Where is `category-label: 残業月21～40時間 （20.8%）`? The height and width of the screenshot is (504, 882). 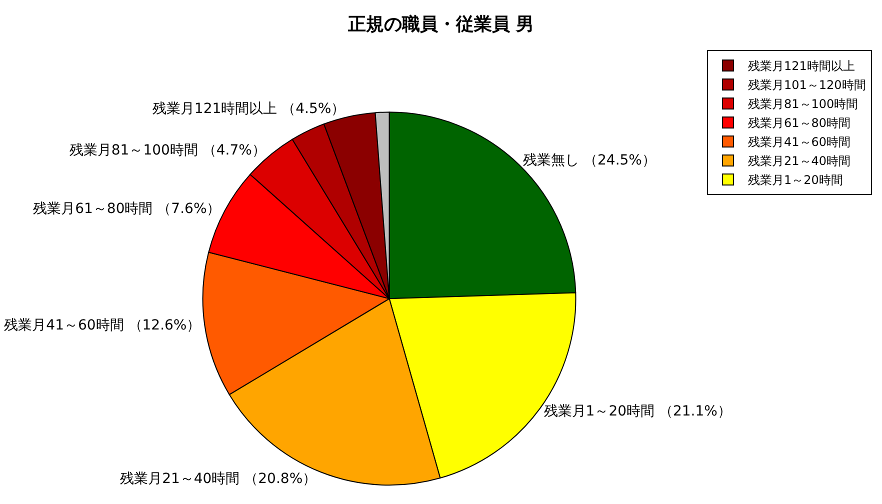 category-label: 残業月21～40時間 （20.8%） is located at coordinates (218, 478).